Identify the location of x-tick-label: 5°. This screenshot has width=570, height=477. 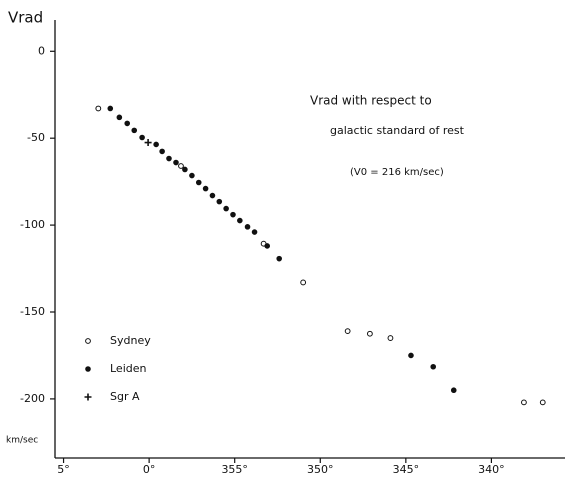
(63, 469).